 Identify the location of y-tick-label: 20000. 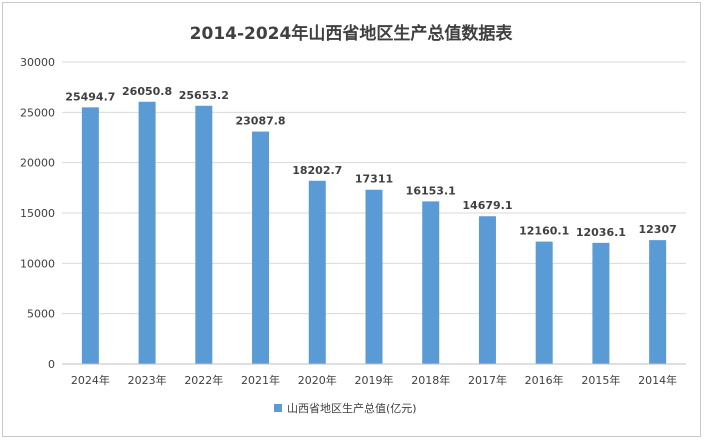
(37, 163).